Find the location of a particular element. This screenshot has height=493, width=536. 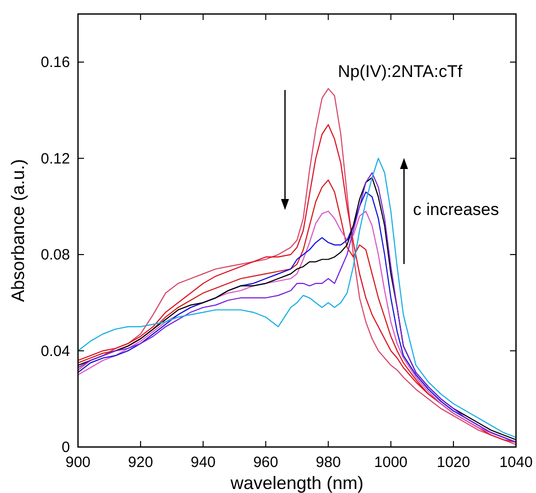

x-tick-label: 1020 is located at coordinates (453, 462).